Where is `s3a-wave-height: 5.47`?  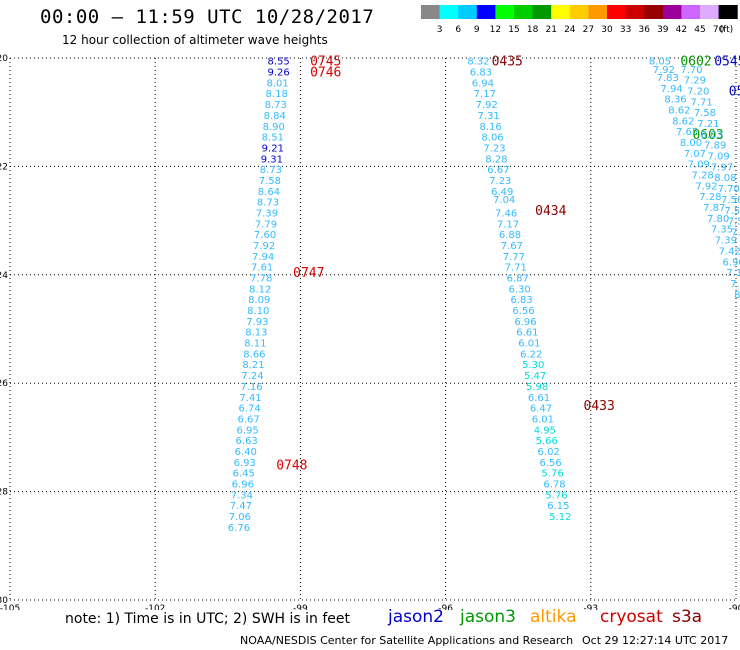 s3a-wave-height: 5.47 is located at coordinates (535, 376).